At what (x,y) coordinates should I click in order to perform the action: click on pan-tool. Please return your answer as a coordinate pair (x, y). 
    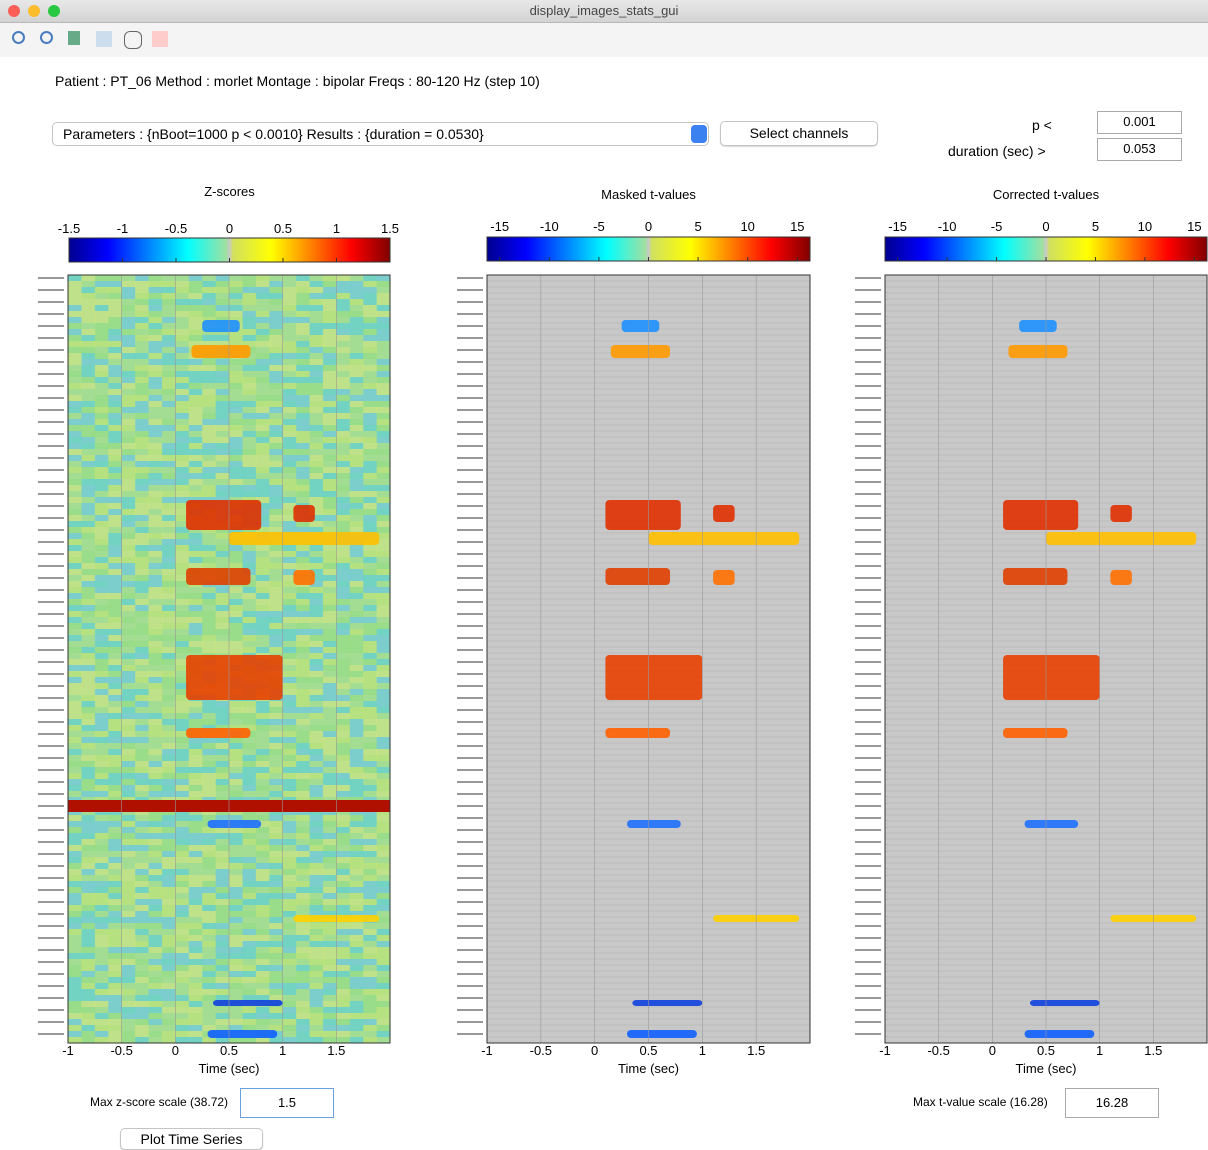
    Looking at the image, I should click on (133, 40).